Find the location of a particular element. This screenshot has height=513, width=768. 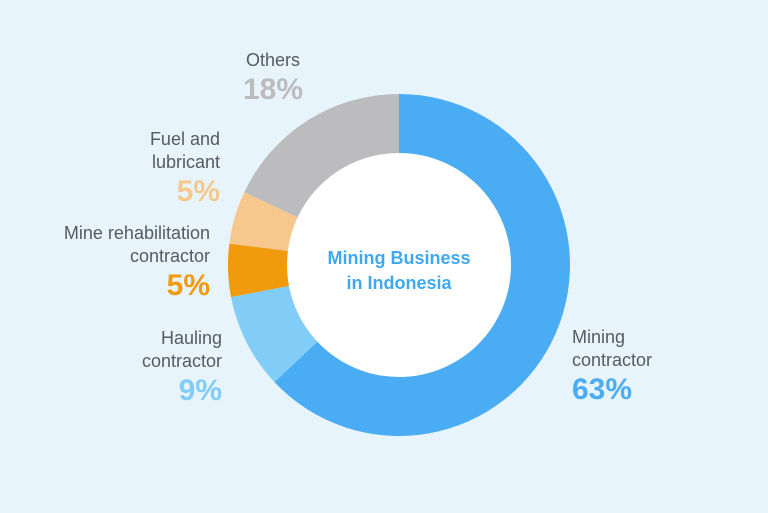

label-fuel-and-lubricant-name-1: Fuel and is located at coordinates (184, 139).